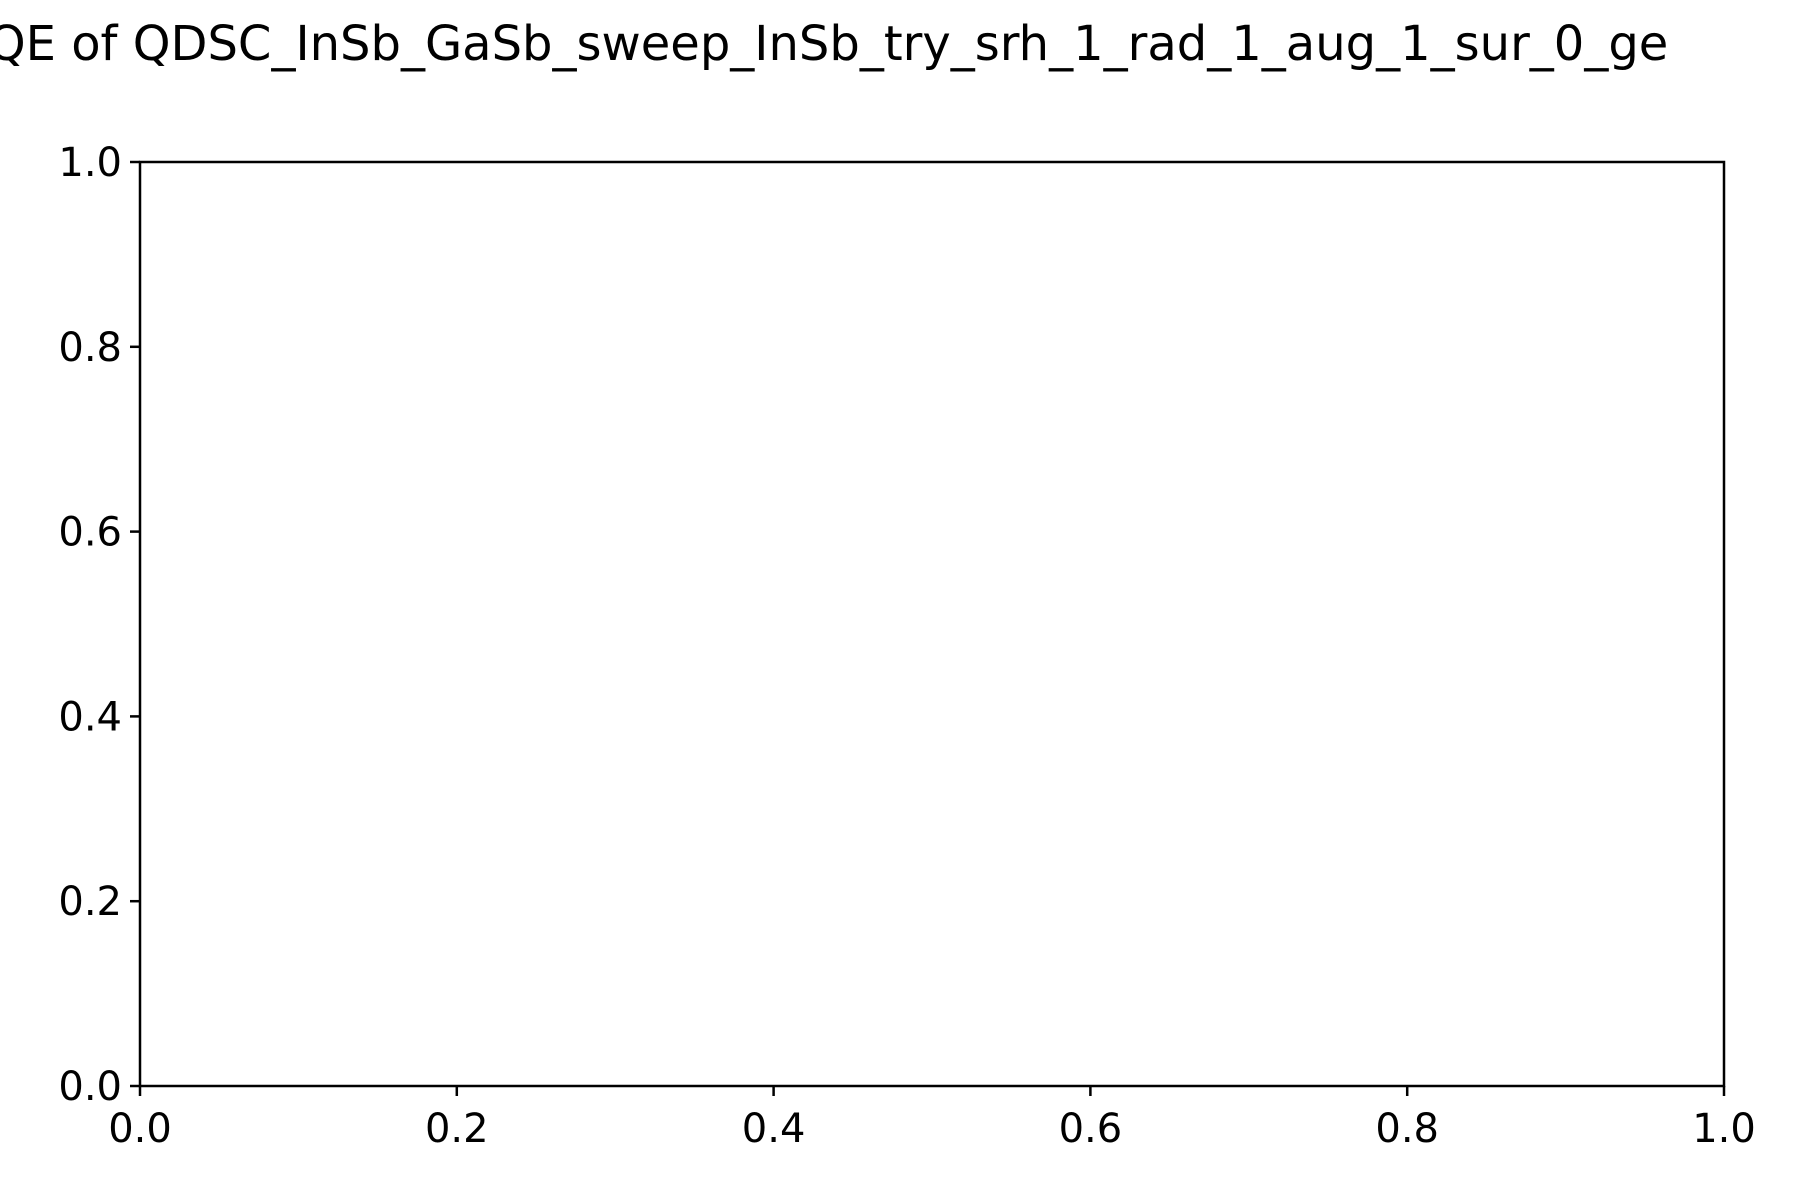 The width and height of the screenshot is (1800, 1200). Describe the element at coordinates (99, 625) in the screenshot. I see `y-axis: 0.0 0.2 0.4 0.6 0.8 1.0` at that location.